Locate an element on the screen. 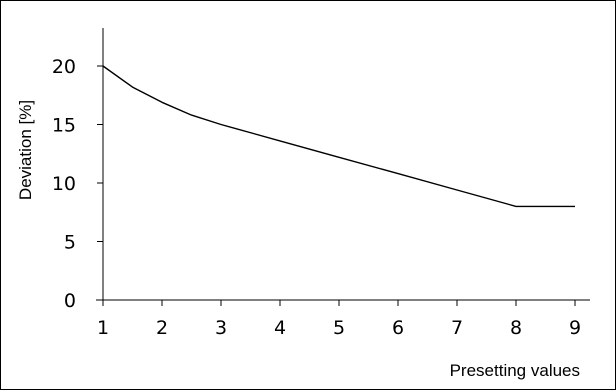 This screenshot has height=390, width=616. y-axis-title: Deviation [%] is located at coordinates (25, 150).